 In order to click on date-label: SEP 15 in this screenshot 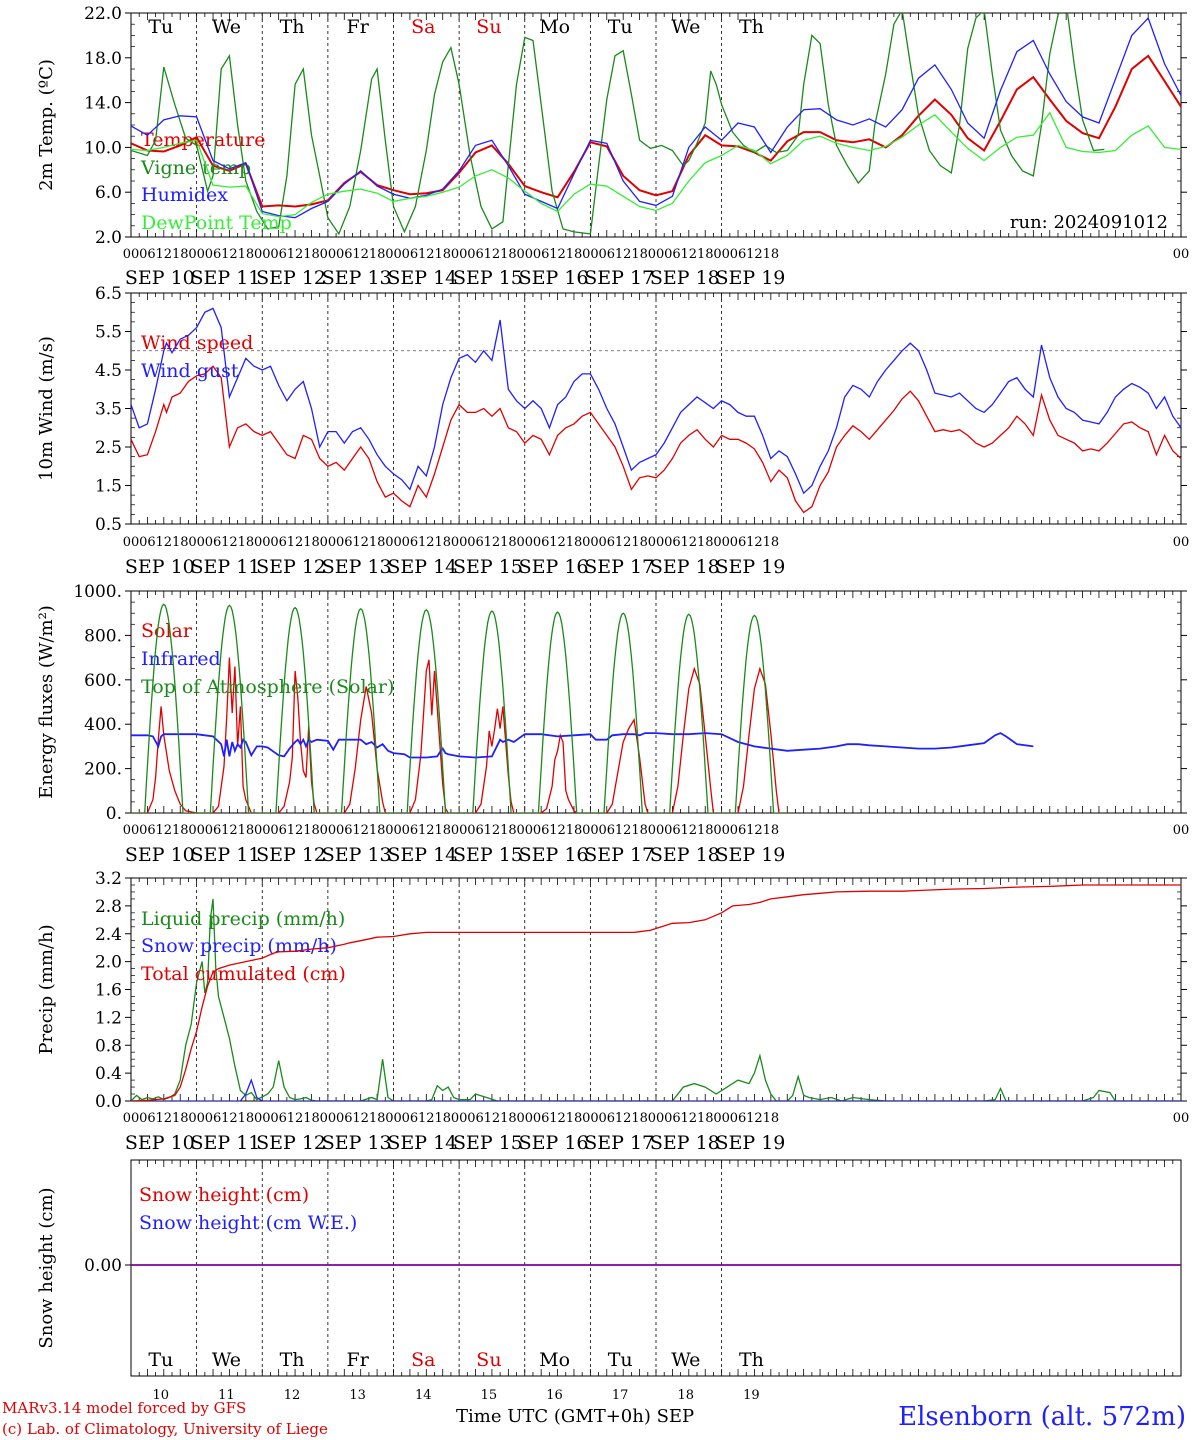, I will do `click(488, 278)`.